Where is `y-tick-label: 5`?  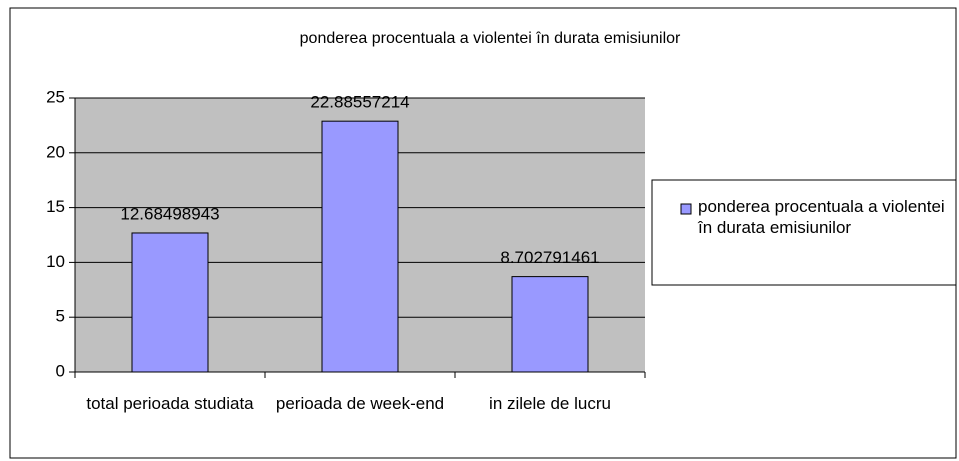
y-tick-label: 5 is located at coordinates (60, 316).